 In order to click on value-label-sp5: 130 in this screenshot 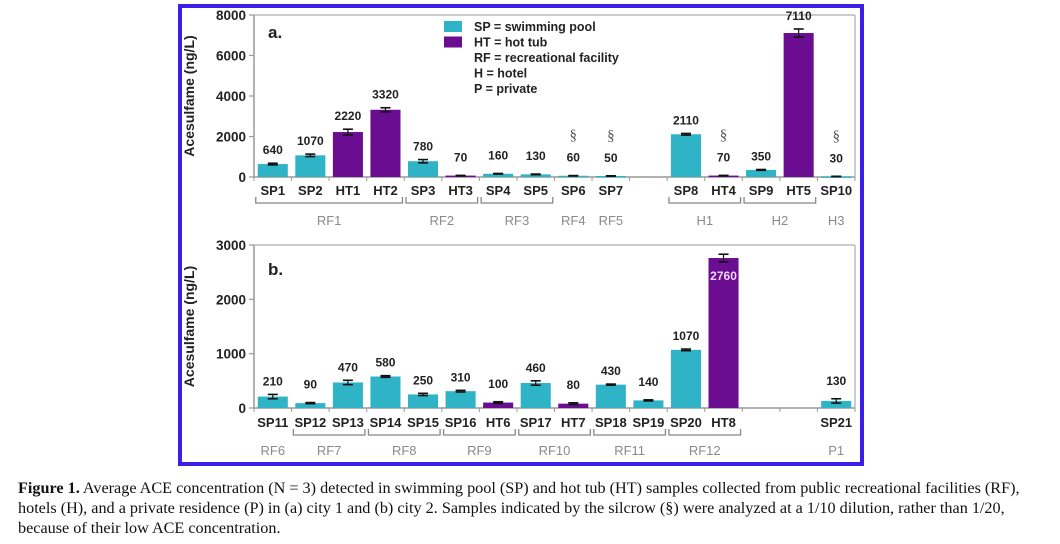, I will do `click(536, 156)`.